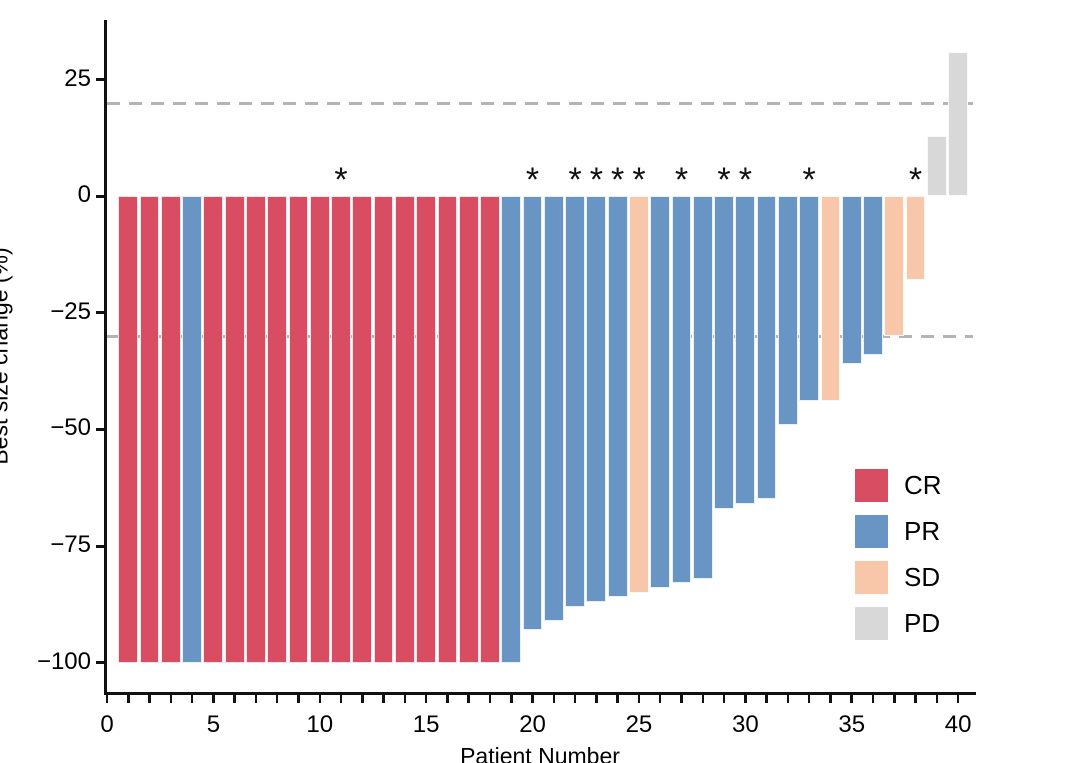  I want to click on y-axis-title: Best size change (%), so click(6, 356).